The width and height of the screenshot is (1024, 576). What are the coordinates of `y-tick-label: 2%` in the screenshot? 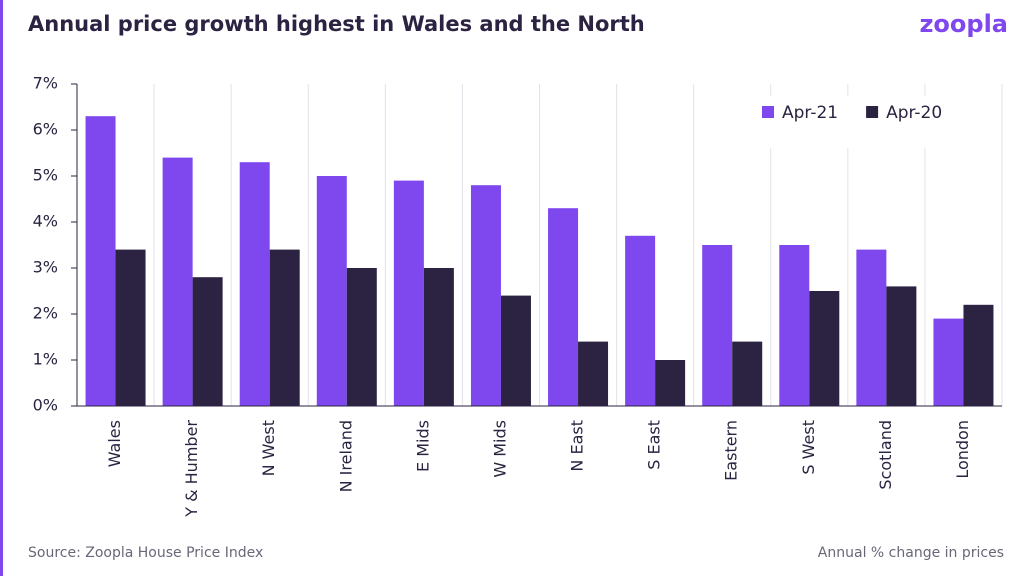 It's located at (45, 313).